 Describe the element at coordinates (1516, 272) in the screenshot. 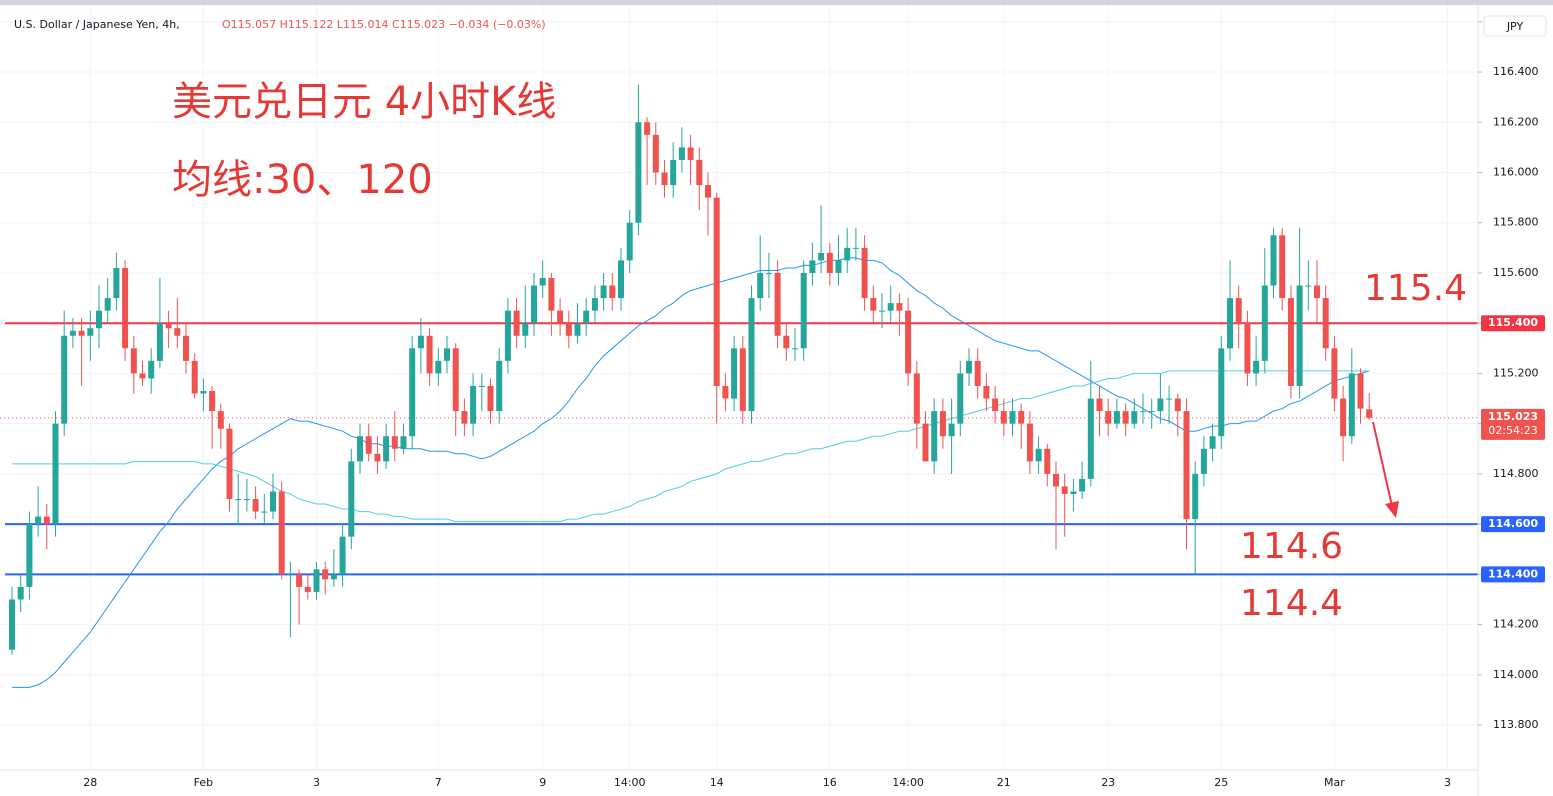

I see `y-tick-label: 115.600` at that location.